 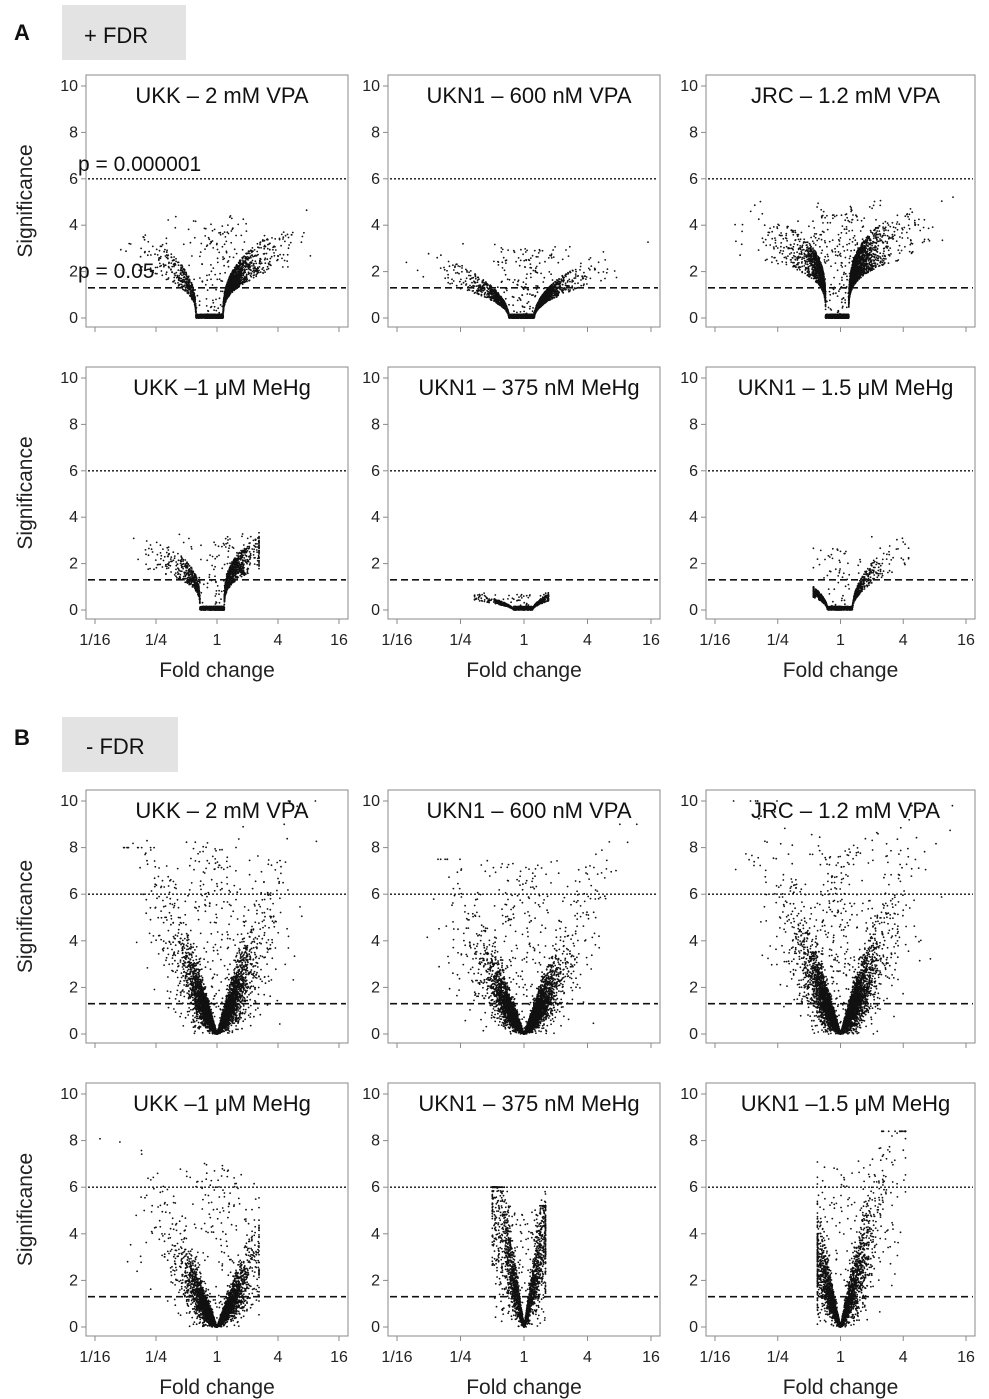 I want to click on section-b-header: B - FDR, so click(x=96, y=744).